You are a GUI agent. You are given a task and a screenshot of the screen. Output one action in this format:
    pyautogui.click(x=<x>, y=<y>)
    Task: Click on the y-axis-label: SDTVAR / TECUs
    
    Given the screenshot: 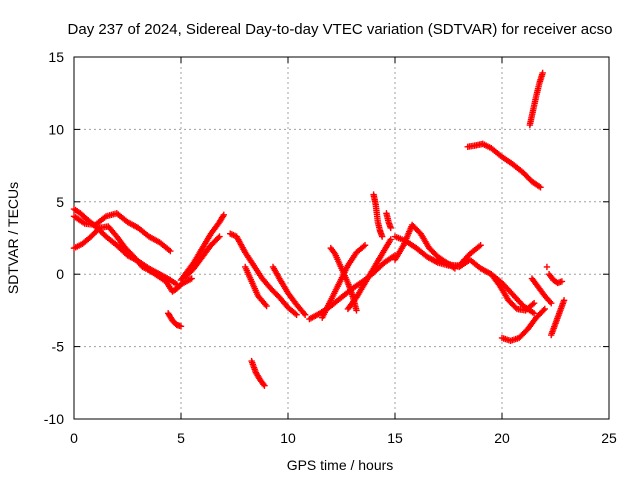 What is the action you would take?
    pyautogui.click(x=13, y=238)
    